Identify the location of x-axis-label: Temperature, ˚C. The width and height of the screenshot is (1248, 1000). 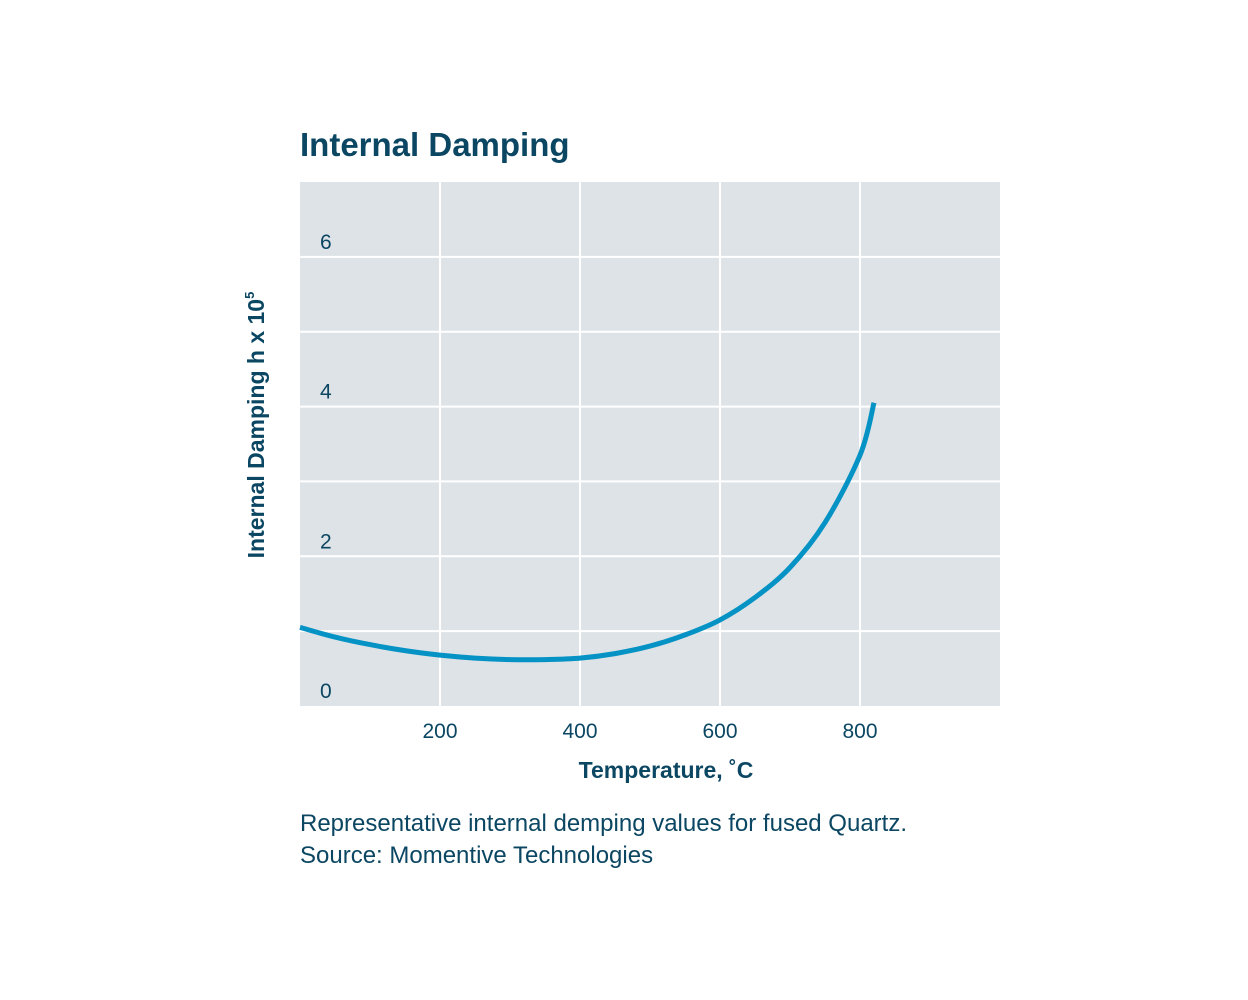
(666, 770).